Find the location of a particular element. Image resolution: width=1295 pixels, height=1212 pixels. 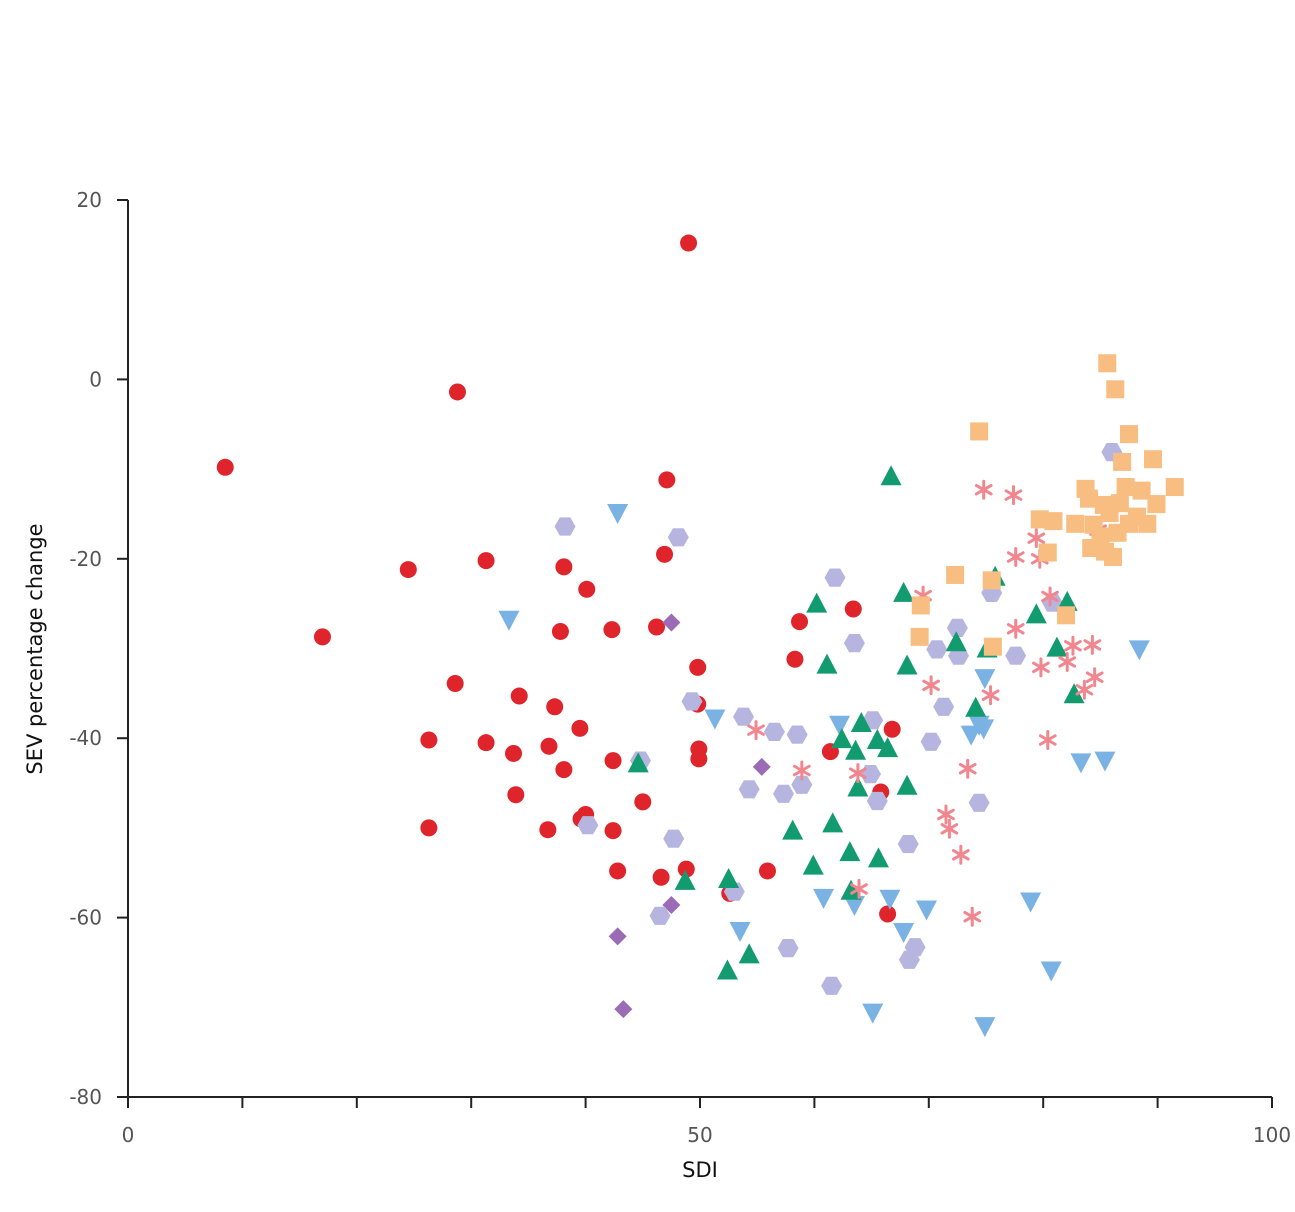

x-tick-label: 0 is located at coordinates (128, 1135).